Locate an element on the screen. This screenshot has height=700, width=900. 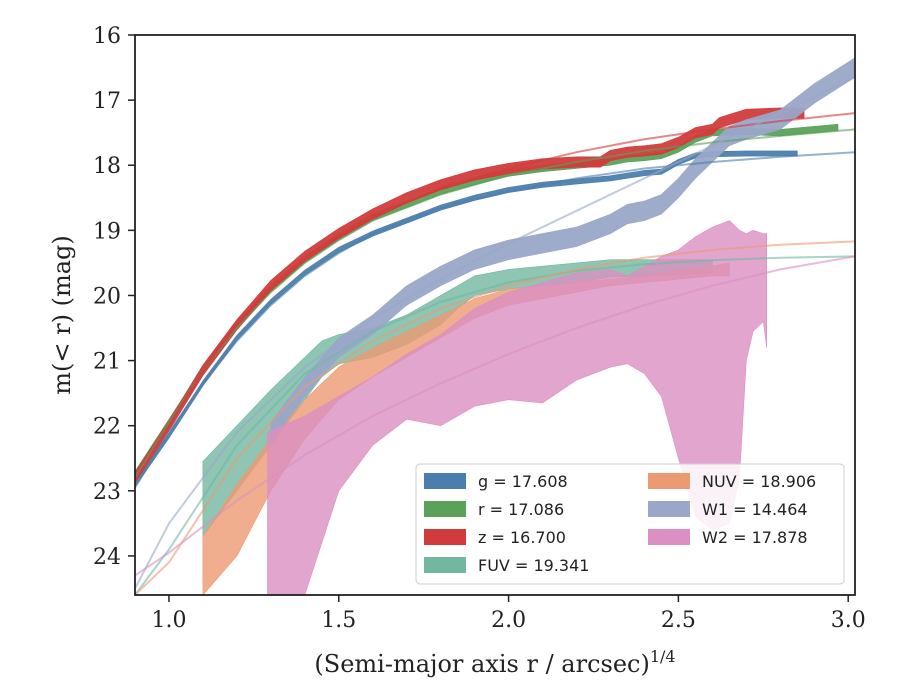
legend-label: z = 16.700 is located at coordinates (522, 537).